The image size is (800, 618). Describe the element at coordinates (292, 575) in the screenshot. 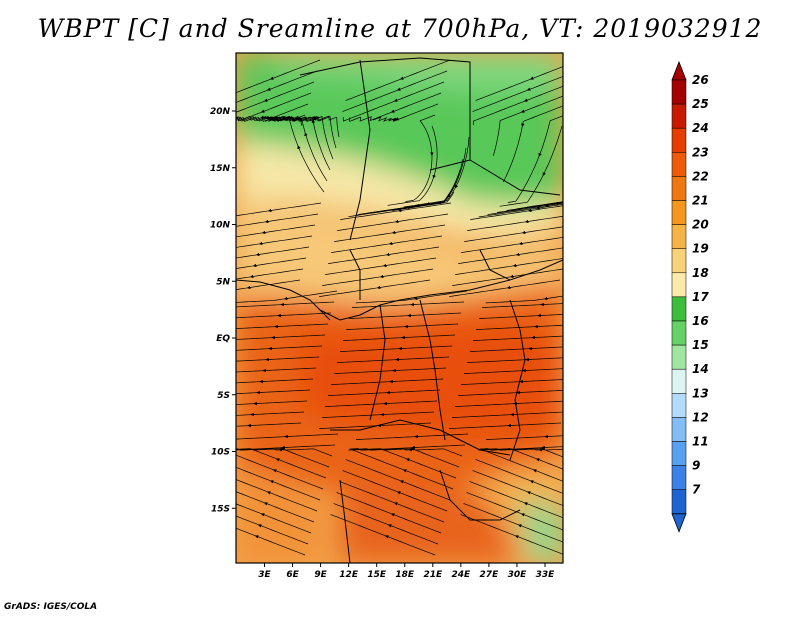

I see `lon-tick-label: 6E` at that location.